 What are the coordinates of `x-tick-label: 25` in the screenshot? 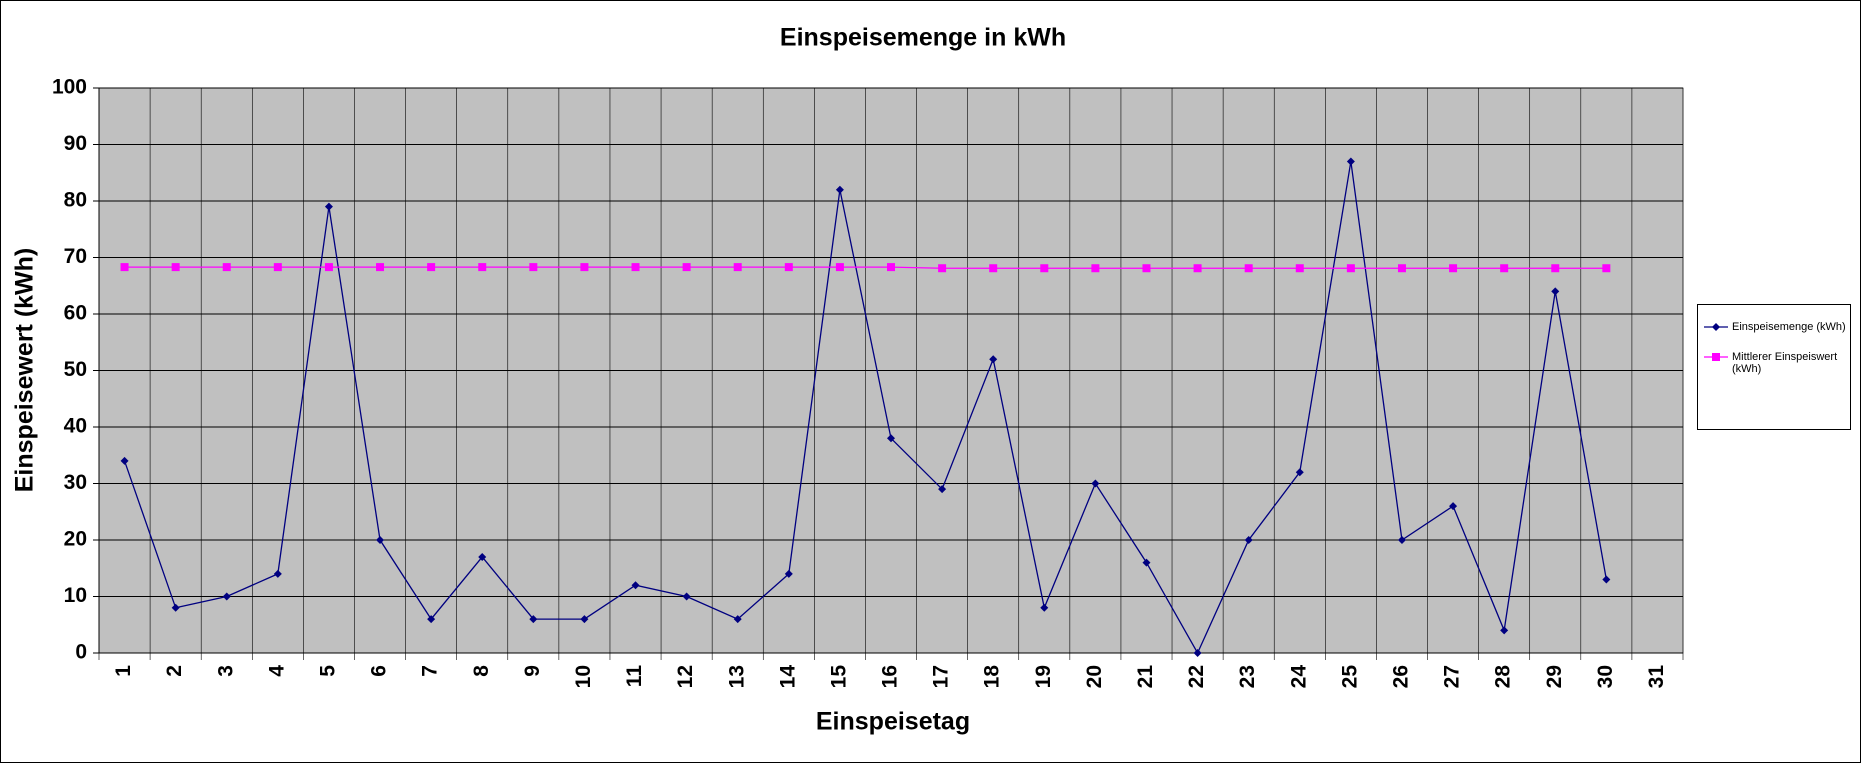 It's located at (1349, 677).